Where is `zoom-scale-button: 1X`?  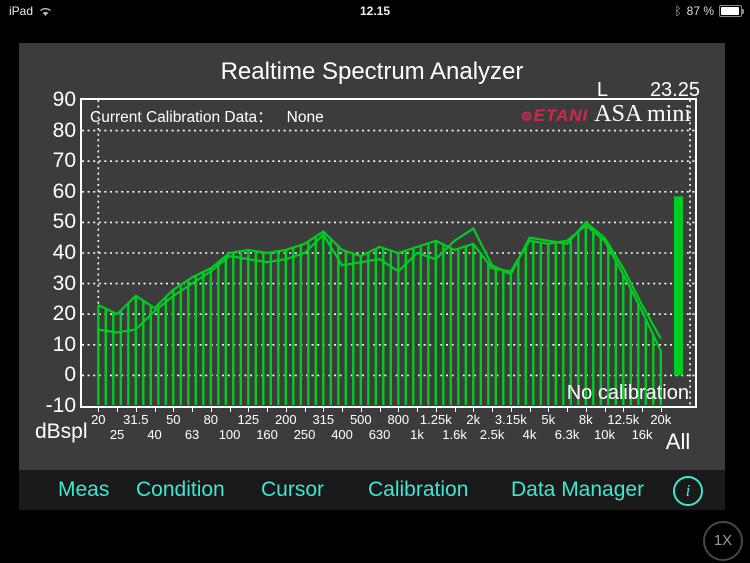 zoom-scale-button: 1X is located at coordinates (723, 541).